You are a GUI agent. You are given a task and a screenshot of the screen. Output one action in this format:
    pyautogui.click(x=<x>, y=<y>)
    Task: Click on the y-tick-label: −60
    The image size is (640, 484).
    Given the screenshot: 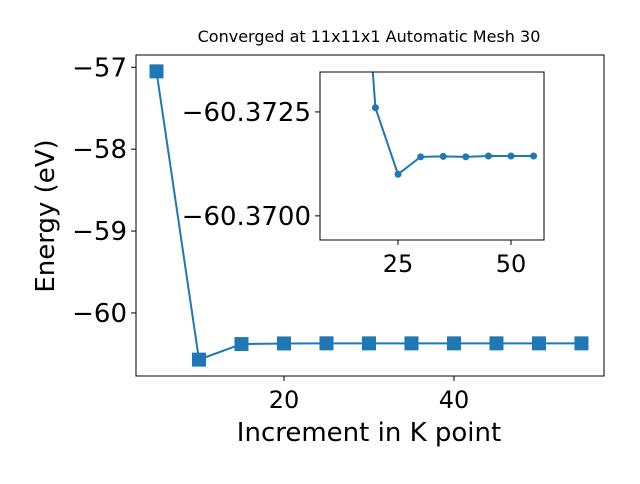 What is the action you would take?
    pyautogui.click(x=99, y=314)
    